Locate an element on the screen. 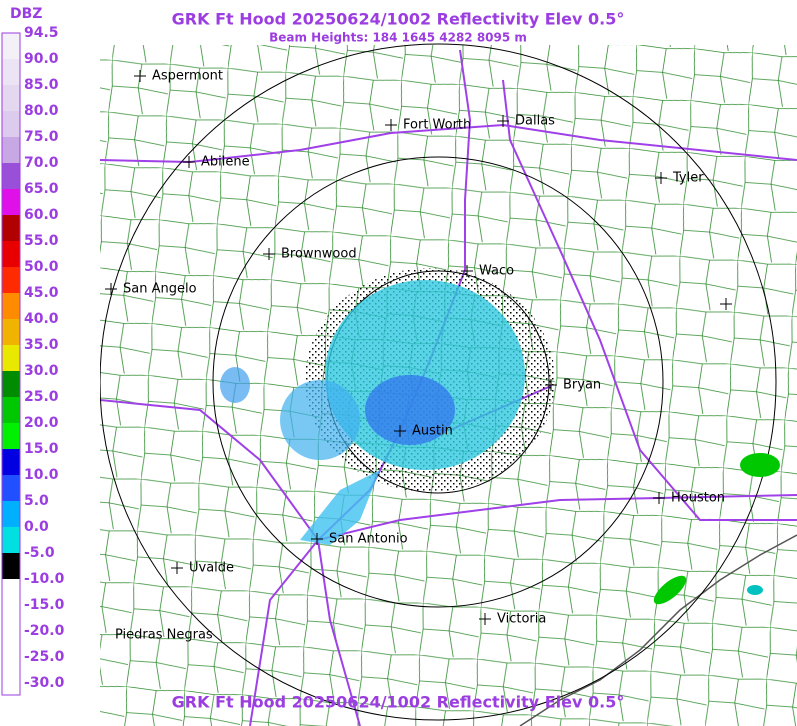 The width and height of the screenshot is (797, 726). legend-label: 35.0 is located at coordinates (41, 345).